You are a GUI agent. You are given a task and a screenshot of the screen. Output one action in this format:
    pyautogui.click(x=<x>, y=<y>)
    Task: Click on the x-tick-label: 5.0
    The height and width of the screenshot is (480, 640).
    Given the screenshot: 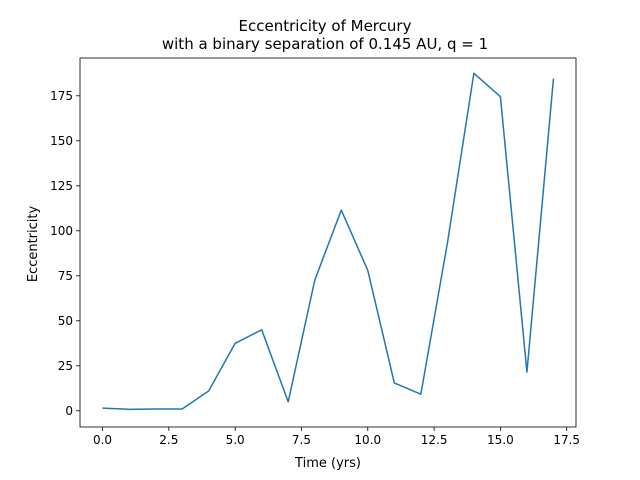 What is the action you would take?
    pyautogui.click(x=235, y=440)
    